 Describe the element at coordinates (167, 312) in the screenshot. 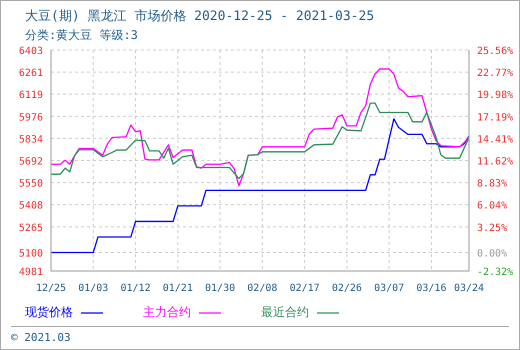

I see `legend-label: 主力合约` at that location.